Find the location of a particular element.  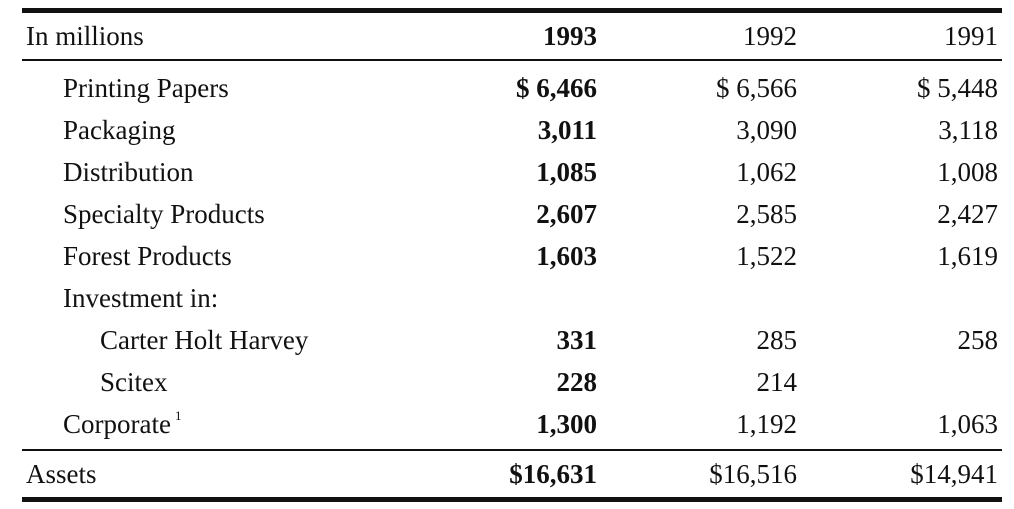

bottom-rule is located at coordinates (512, 499).